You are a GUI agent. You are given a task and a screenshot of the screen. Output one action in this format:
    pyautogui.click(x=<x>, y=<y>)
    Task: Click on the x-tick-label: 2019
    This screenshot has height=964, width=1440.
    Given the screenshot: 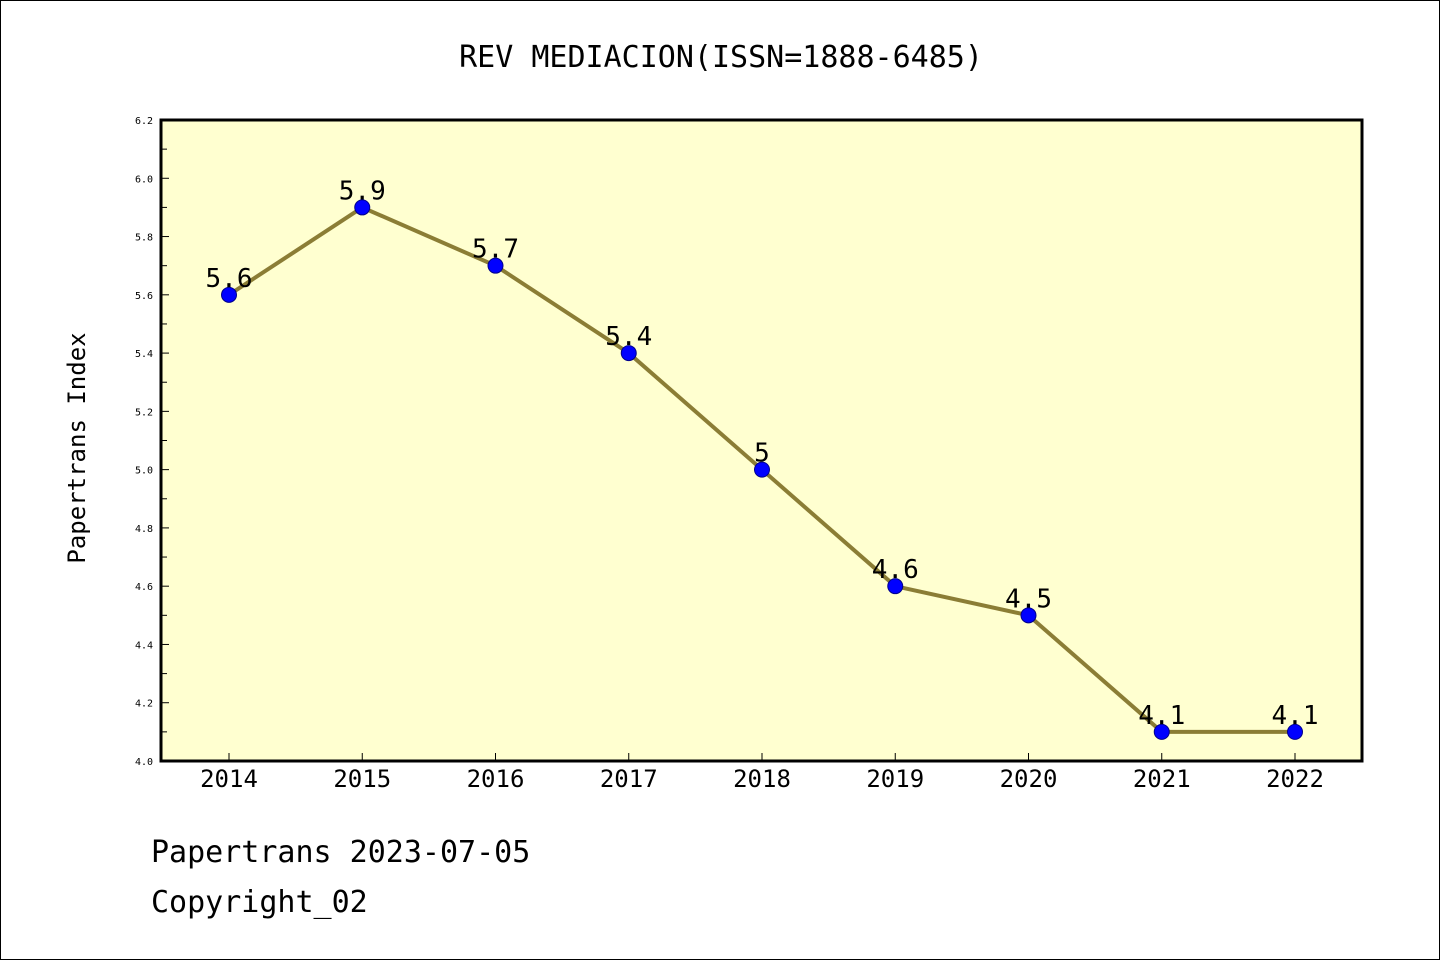 What is the action you would take?
    pyautogui.click(x=895, y=779)
    